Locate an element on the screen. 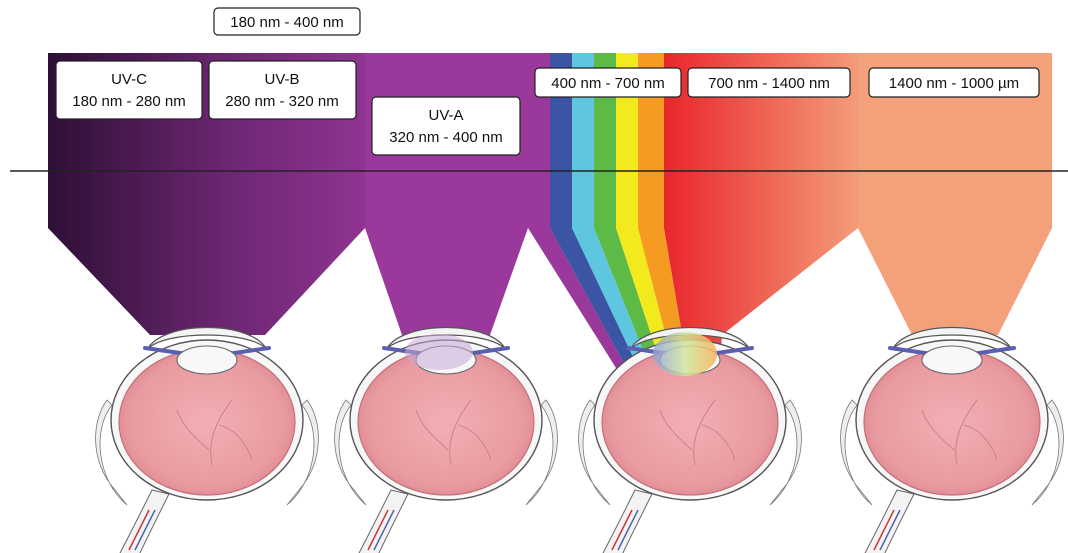 The width and height of the screenshot is (1068, 553). far-ir-beam is located at coordinates (955, 194).